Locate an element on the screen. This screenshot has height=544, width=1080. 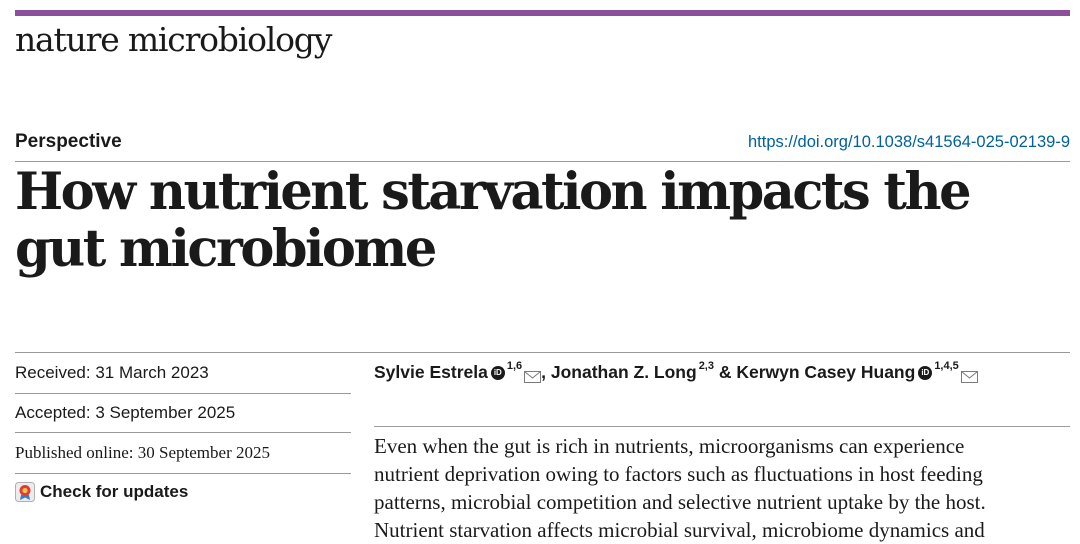
check-updates-label: Check for updates is located at coordinates (114, 491).